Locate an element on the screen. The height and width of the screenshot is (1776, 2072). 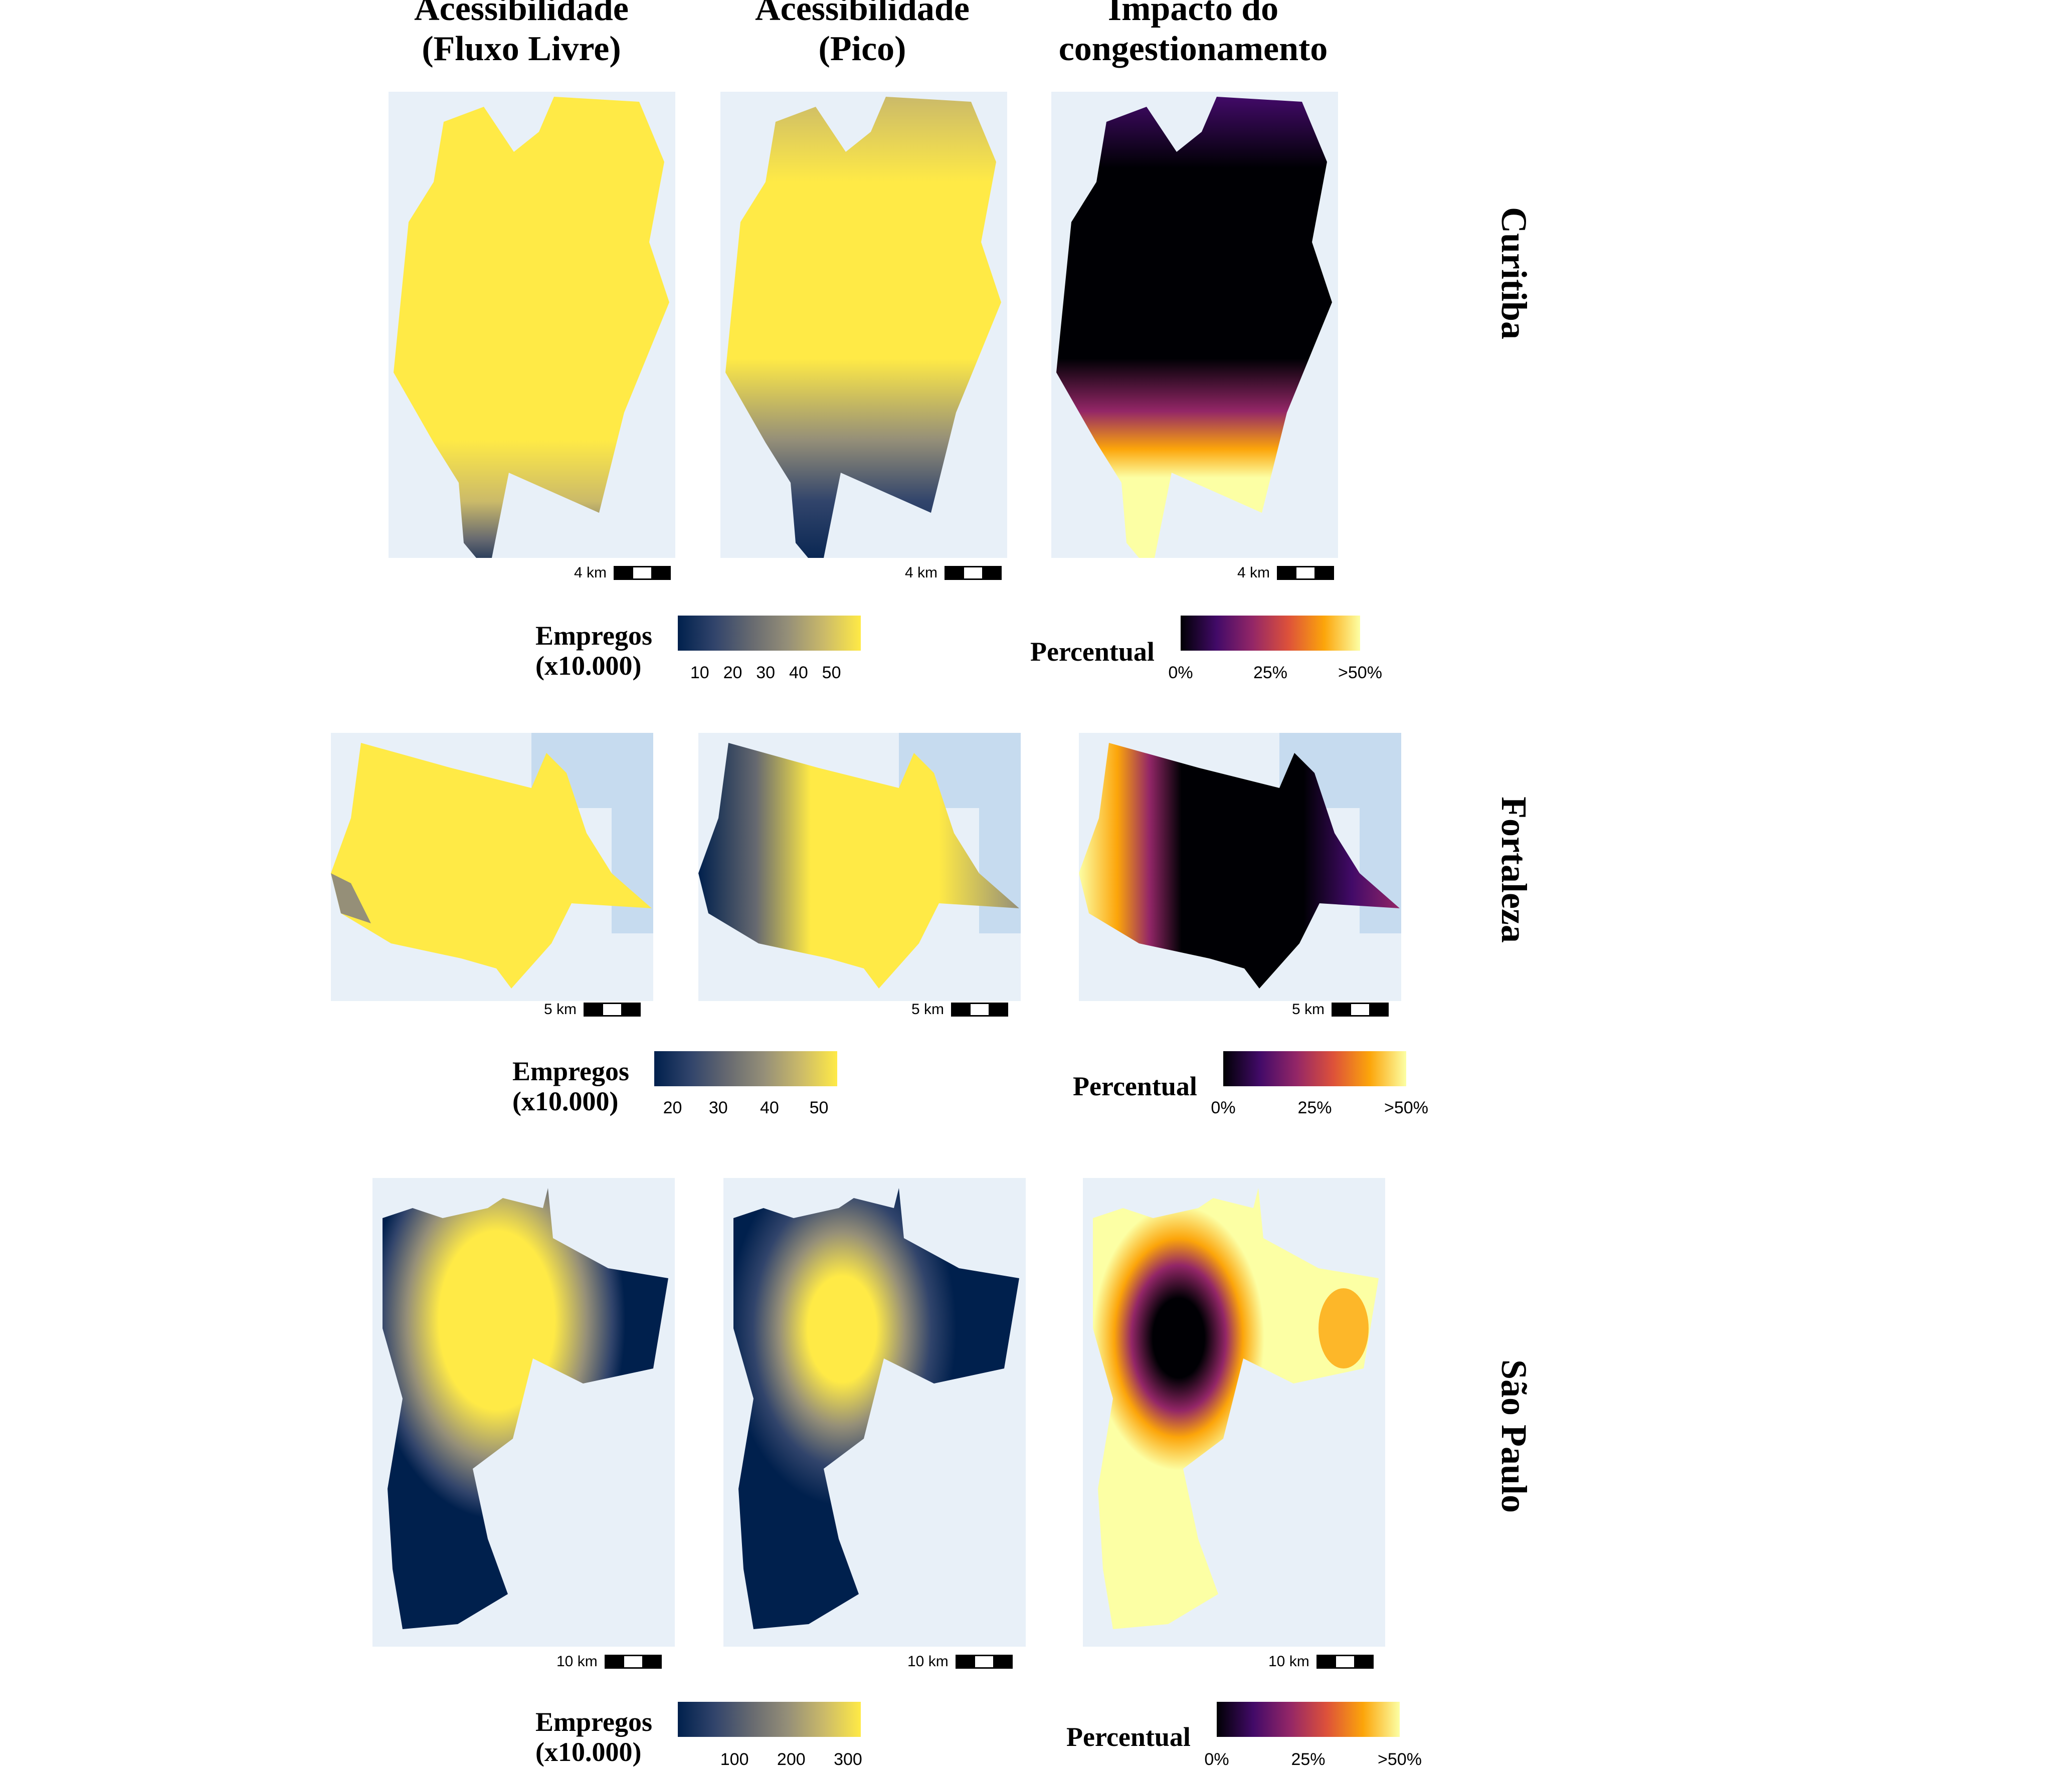
legend-tick: 100 is located at coordinates (734, 1759).